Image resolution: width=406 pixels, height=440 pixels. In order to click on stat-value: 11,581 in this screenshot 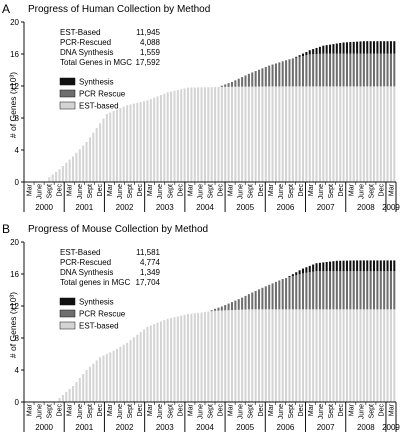, I will do `click(148, 252)`.